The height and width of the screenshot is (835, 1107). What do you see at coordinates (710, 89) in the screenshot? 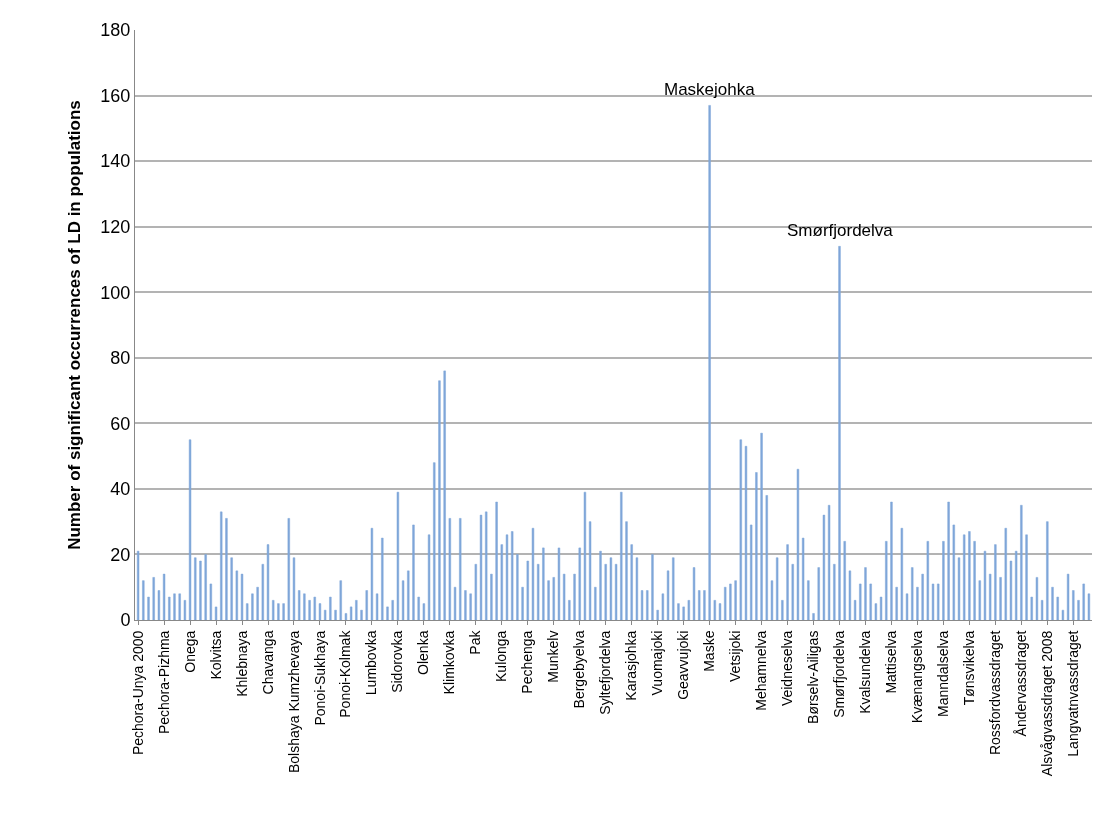
I see `annotation: Maskejohka` at bounding box center [710, 89].